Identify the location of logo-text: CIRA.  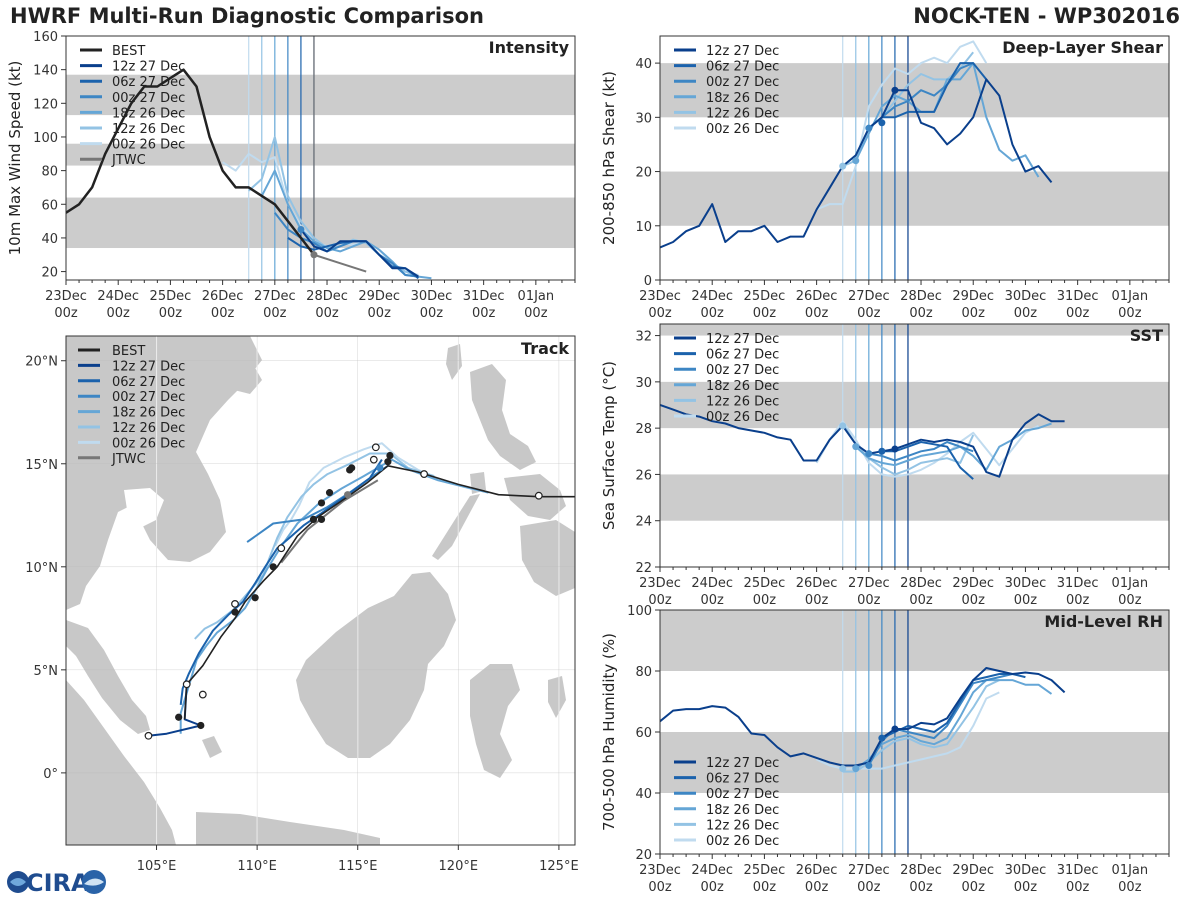
(58, 883).